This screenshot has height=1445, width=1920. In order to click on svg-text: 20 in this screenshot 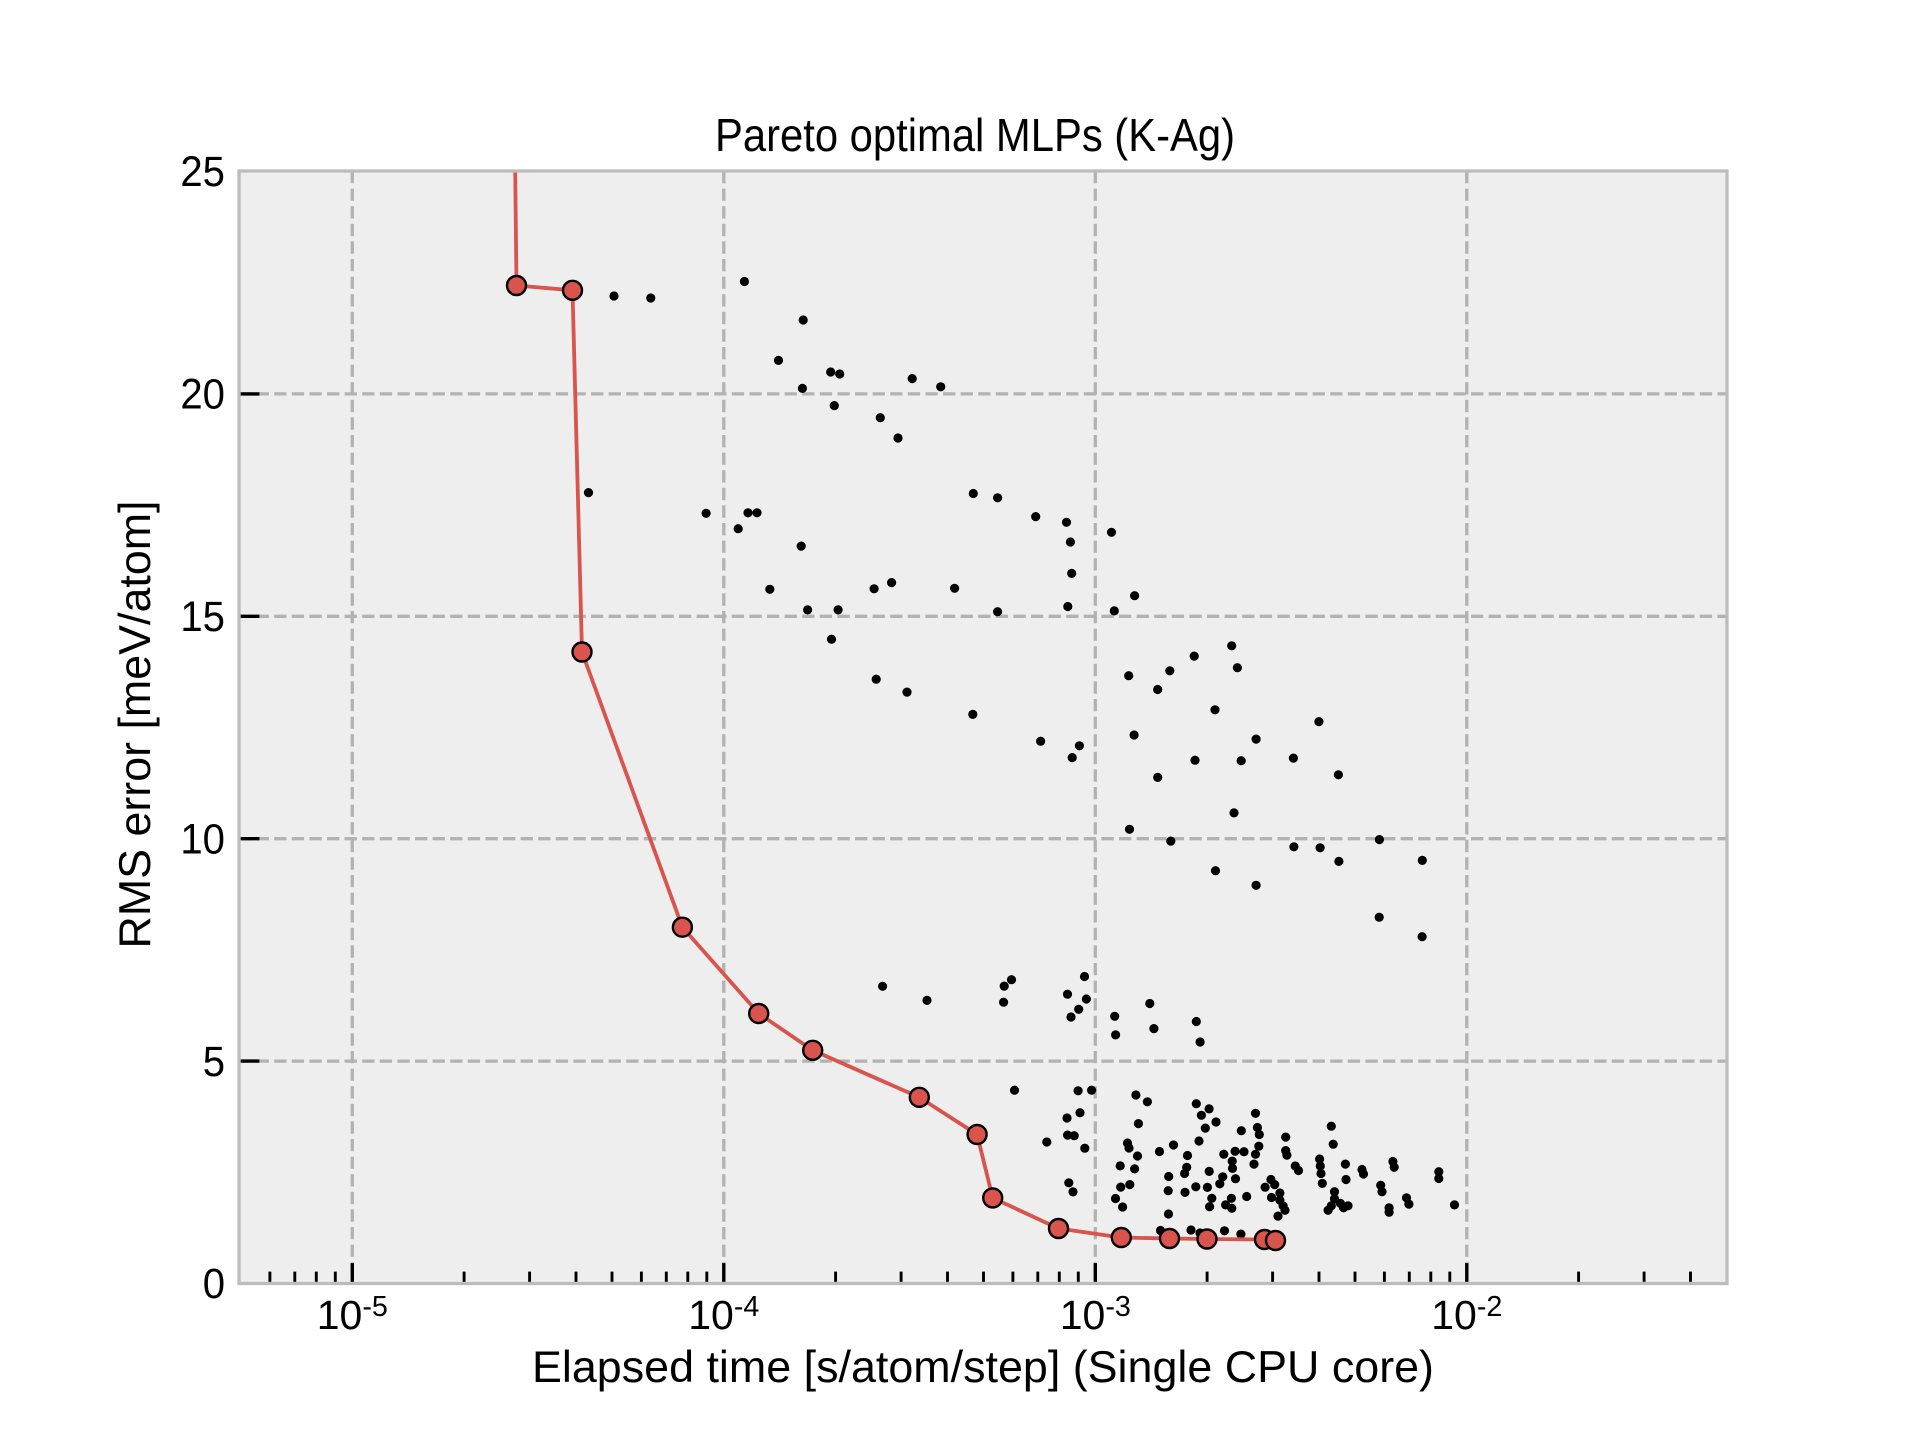, I will do `click(202, 395)`.